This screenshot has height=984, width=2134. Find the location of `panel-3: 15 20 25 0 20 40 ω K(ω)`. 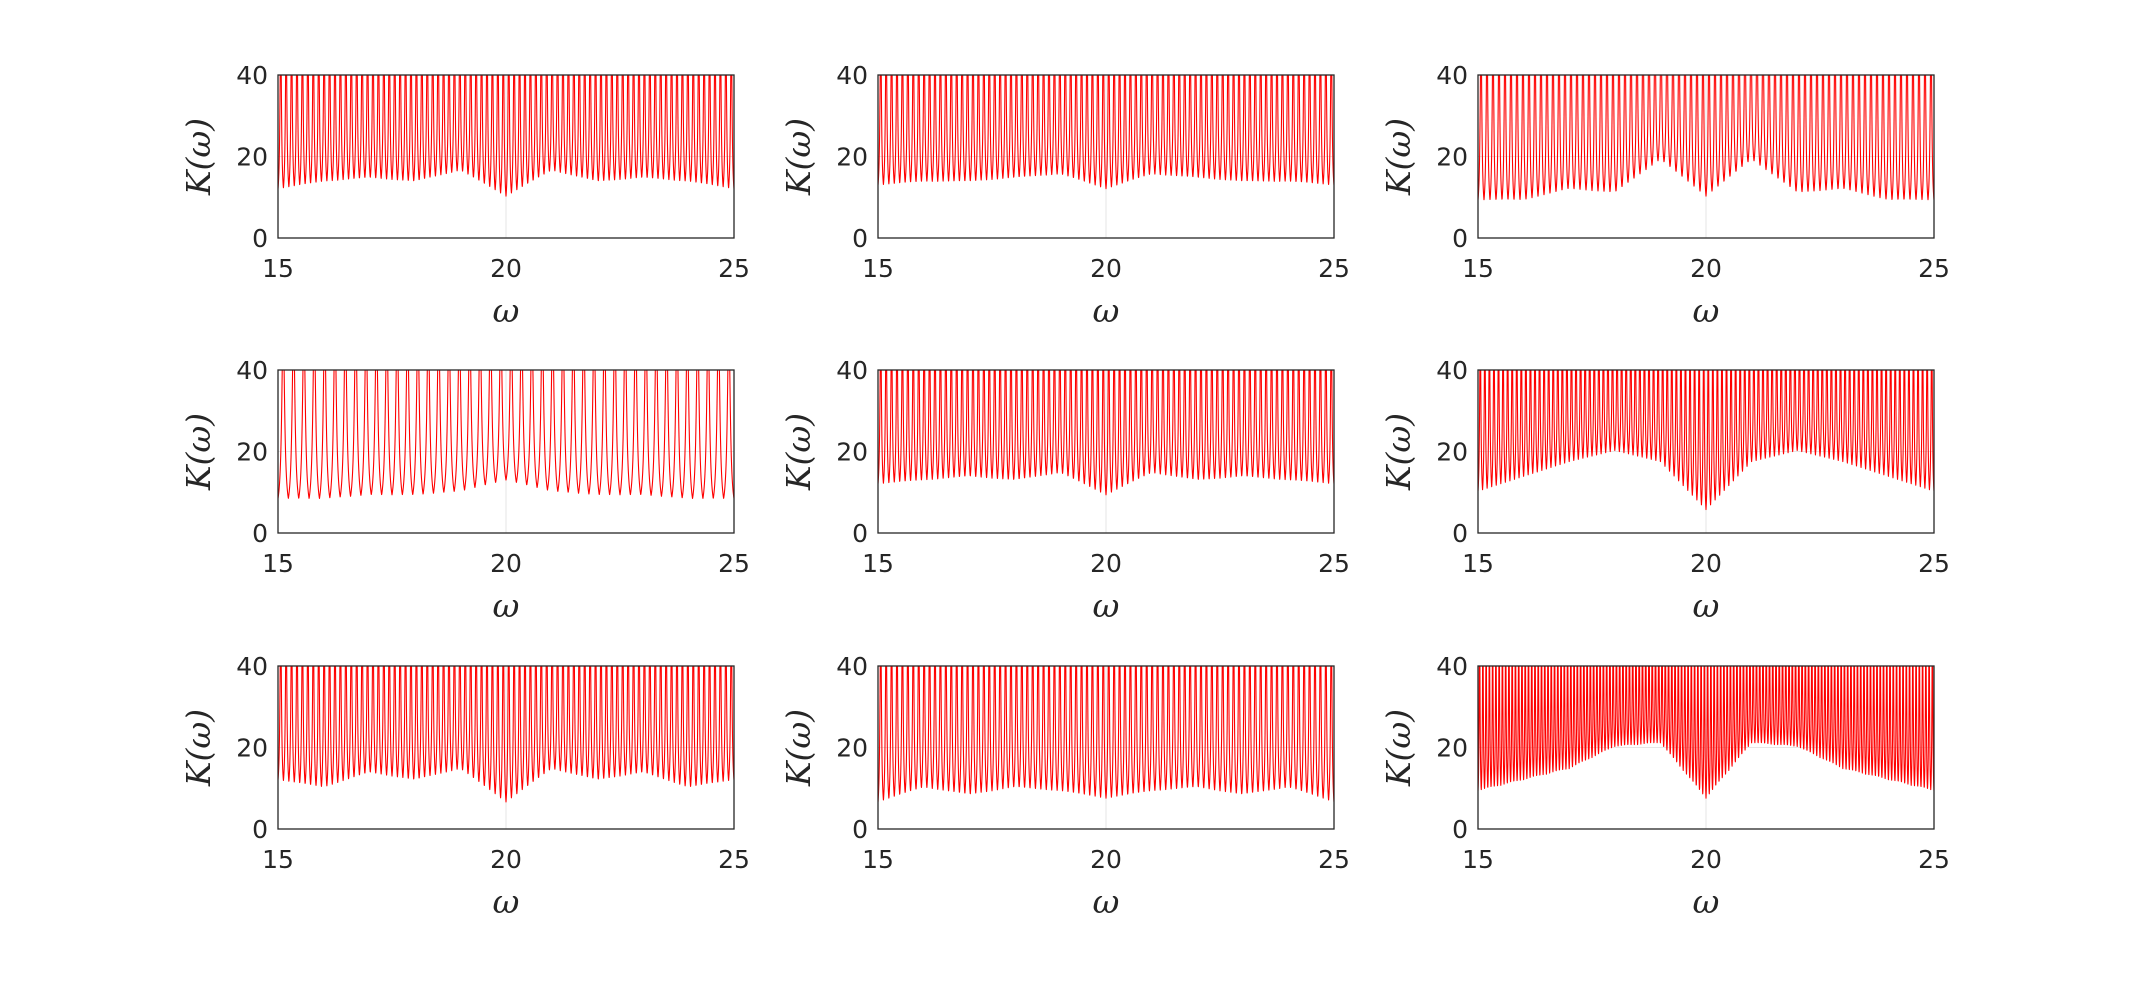

panel-3: 15 20 25 0 20 40 ω K(ω) is located at coordinates (1664, 195).